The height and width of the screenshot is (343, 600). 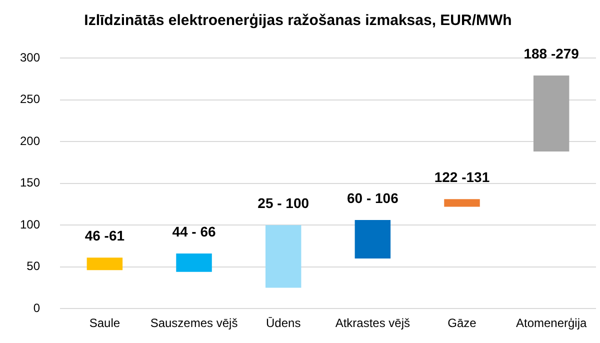 I want to click on y-tick-label: 50, so click(x=33, y=266).